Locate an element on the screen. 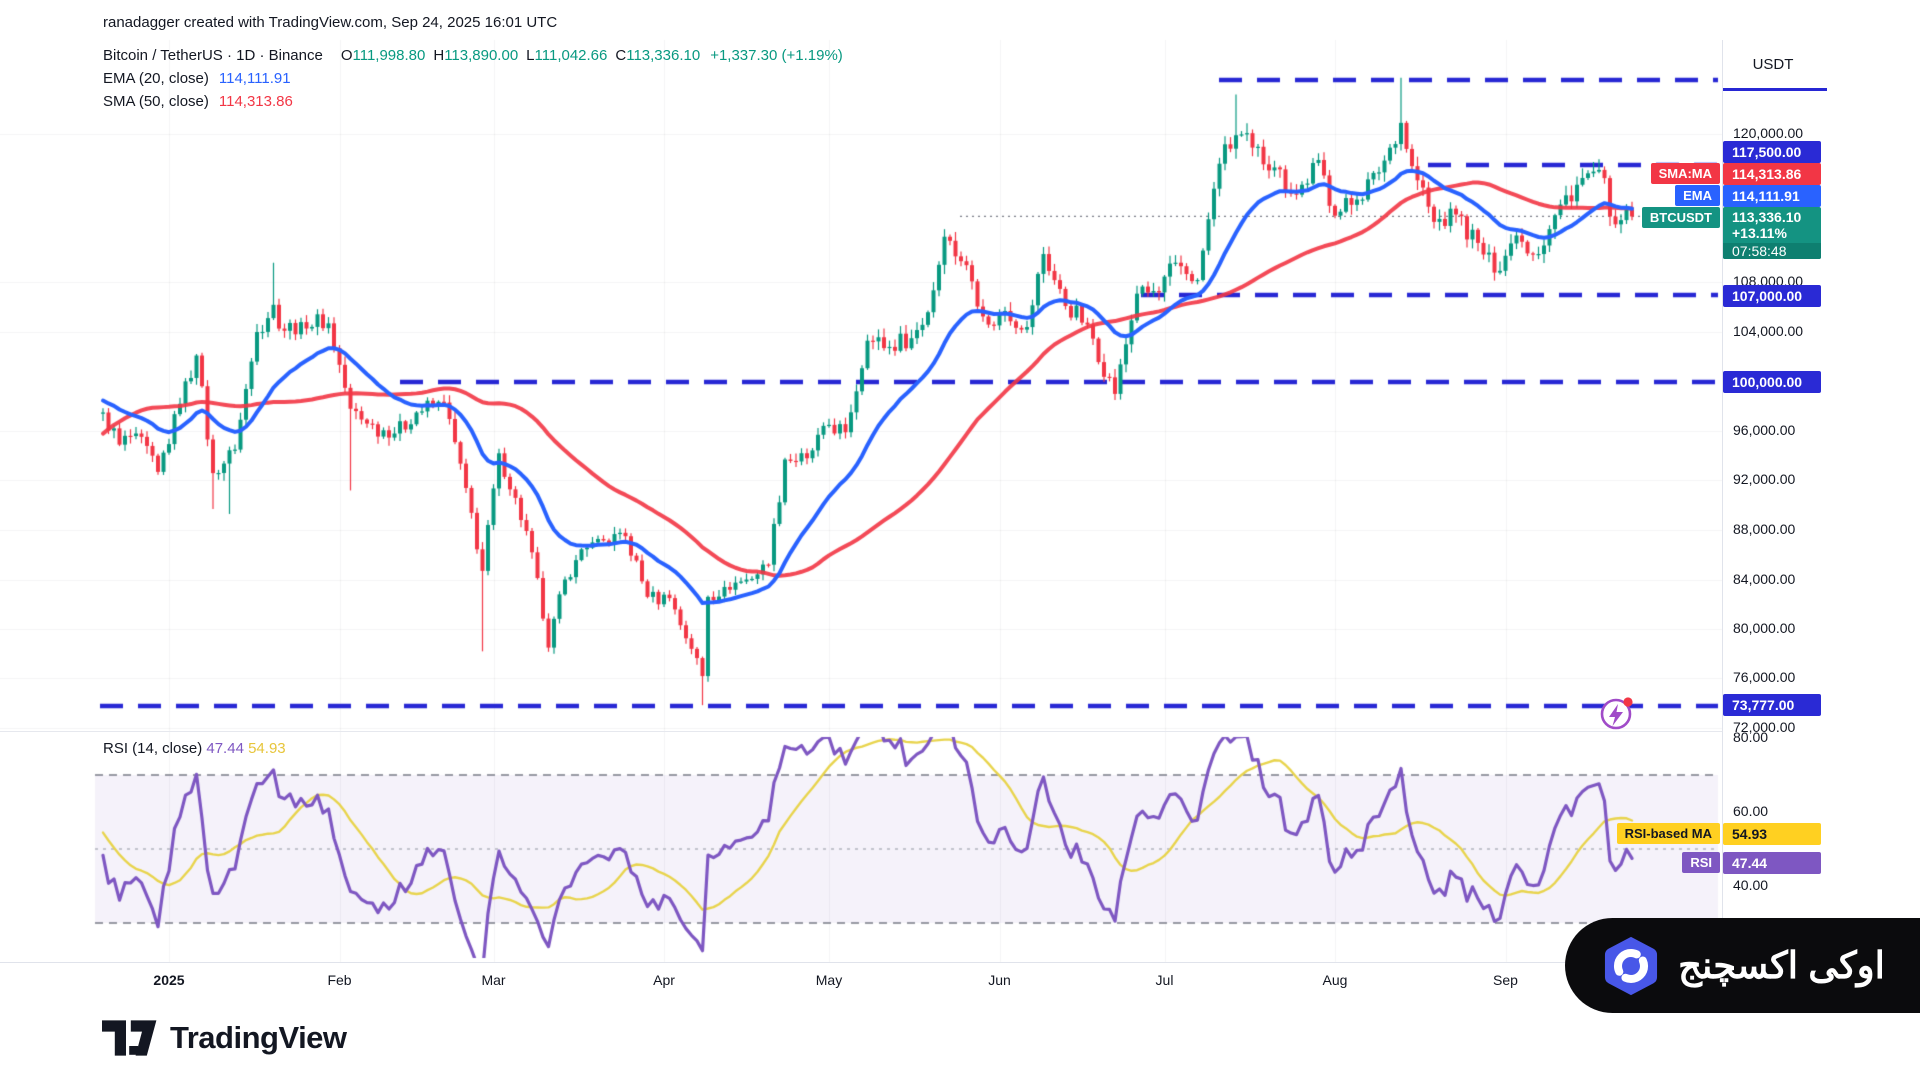 The image size is (1920, 1080). sma-legend-row: SMA (50, close) 114,313.86 is located at coordinates (473, 101).